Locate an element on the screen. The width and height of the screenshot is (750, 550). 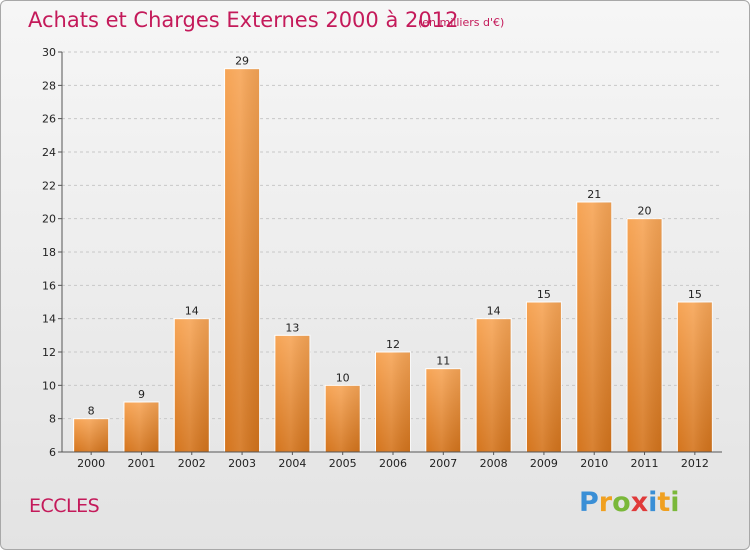
chart-title: Achats et Charges Externes 2000 à 2012 is located at coordinates (243, 20).